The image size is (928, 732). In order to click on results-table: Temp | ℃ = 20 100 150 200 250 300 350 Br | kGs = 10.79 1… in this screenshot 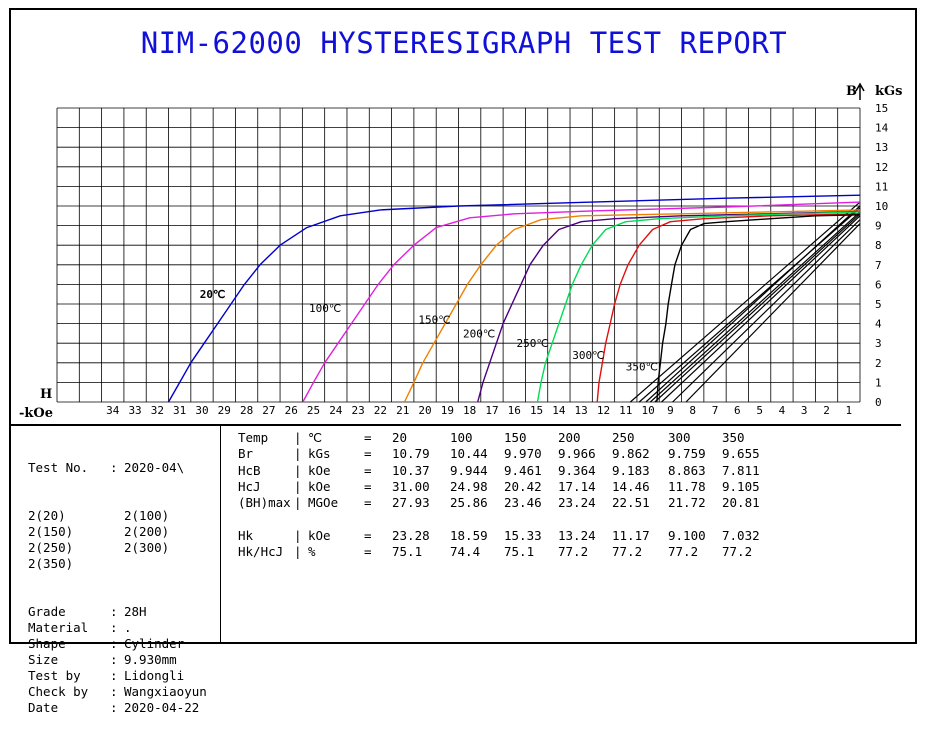, I will do `click(508, 495)`.